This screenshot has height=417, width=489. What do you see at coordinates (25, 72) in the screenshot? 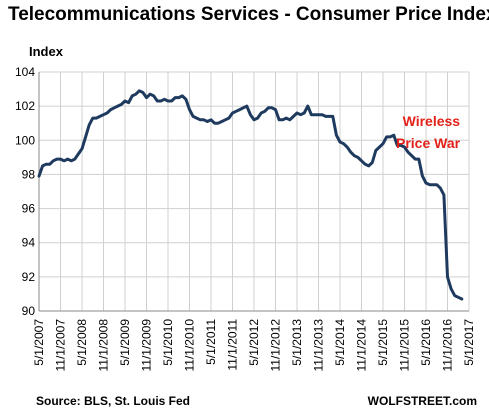
I see `y-tick-label-104: 104` at bounding box center [25, 72].